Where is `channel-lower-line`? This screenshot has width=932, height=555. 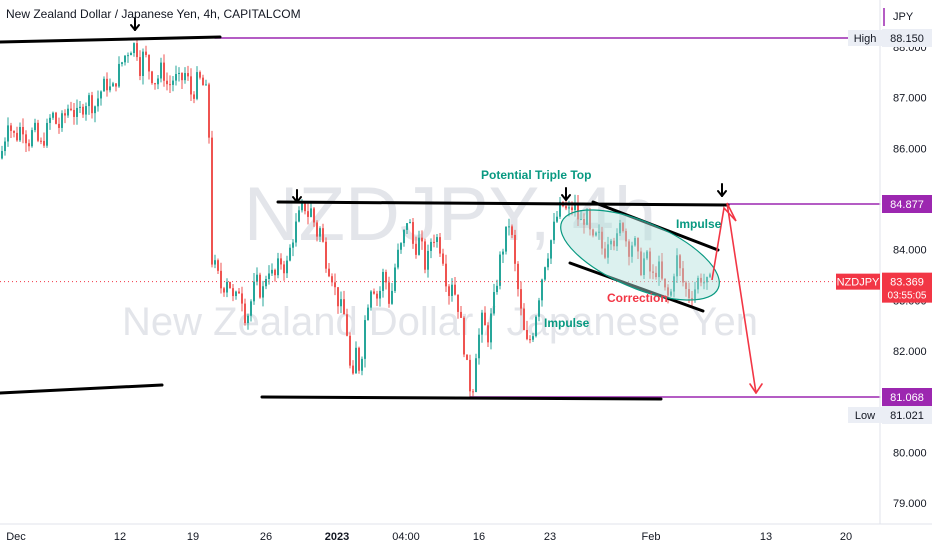
channel-lower-line is located at coordinates (636, 287).